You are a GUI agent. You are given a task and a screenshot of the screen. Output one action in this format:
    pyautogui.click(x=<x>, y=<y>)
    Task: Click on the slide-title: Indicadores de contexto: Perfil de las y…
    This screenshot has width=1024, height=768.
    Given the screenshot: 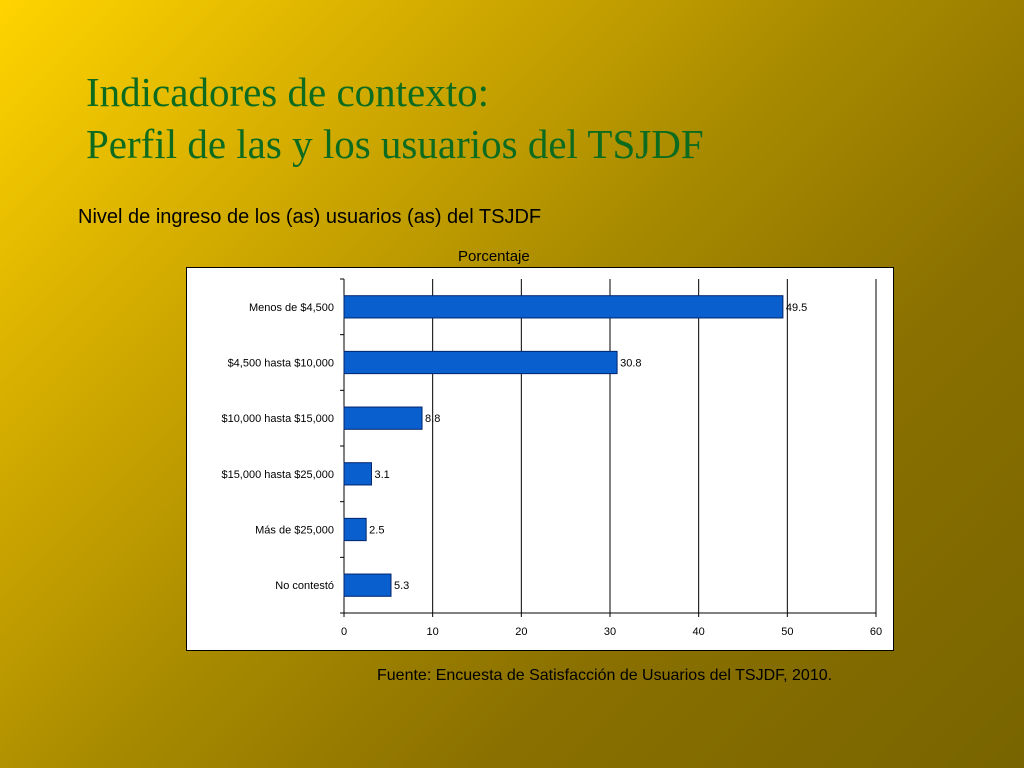 What is the action you would take?
    pyautogui.click(x=395, y=118)
    